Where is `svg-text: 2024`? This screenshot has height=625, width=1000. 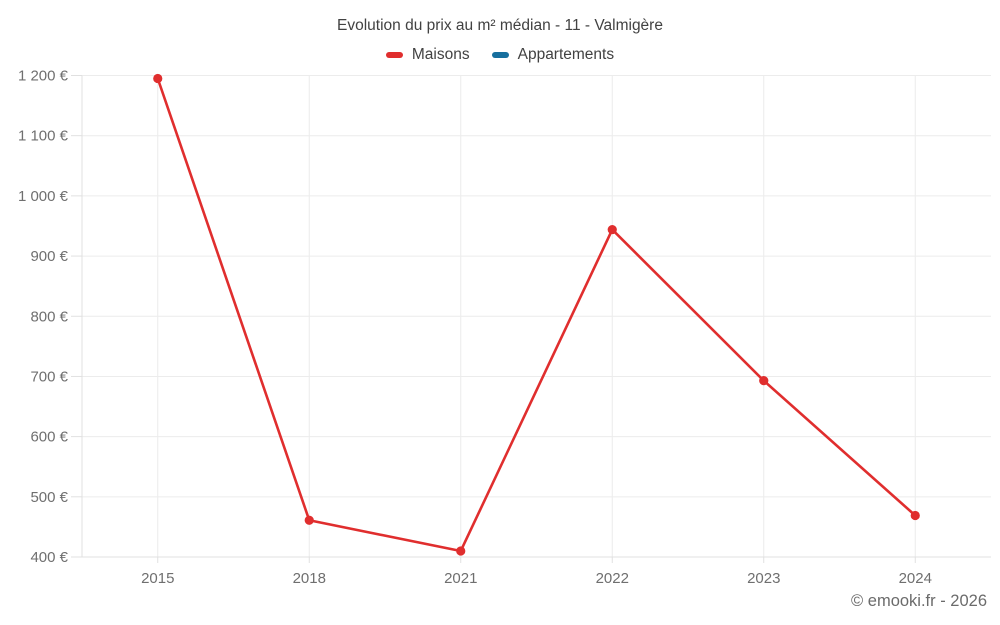
svg-text: 2024 is located at coordinates (915, 578).